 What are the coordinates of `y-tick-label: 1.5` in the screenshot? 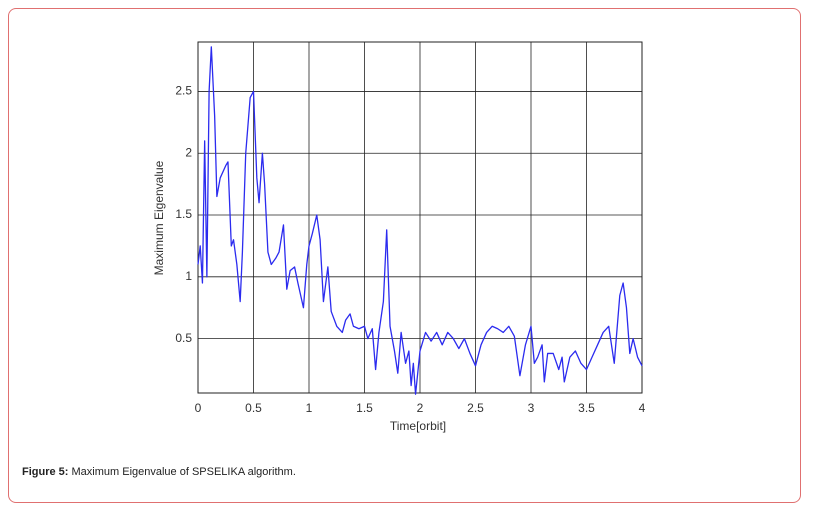 It's located at (183, 214).